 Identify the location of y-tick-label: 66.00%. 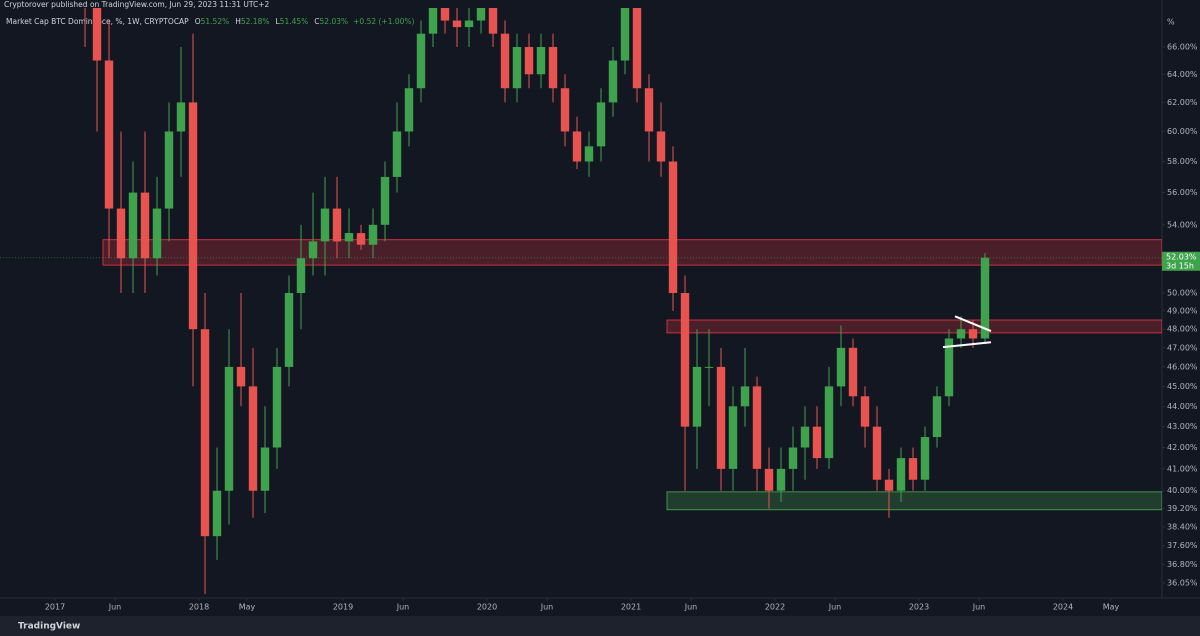
(1182, 47).